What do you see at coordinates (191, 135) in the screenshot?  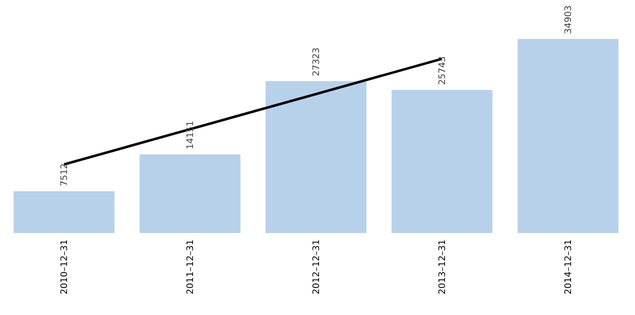 I see `data-label: 14151` at bounding box center [191, 135].